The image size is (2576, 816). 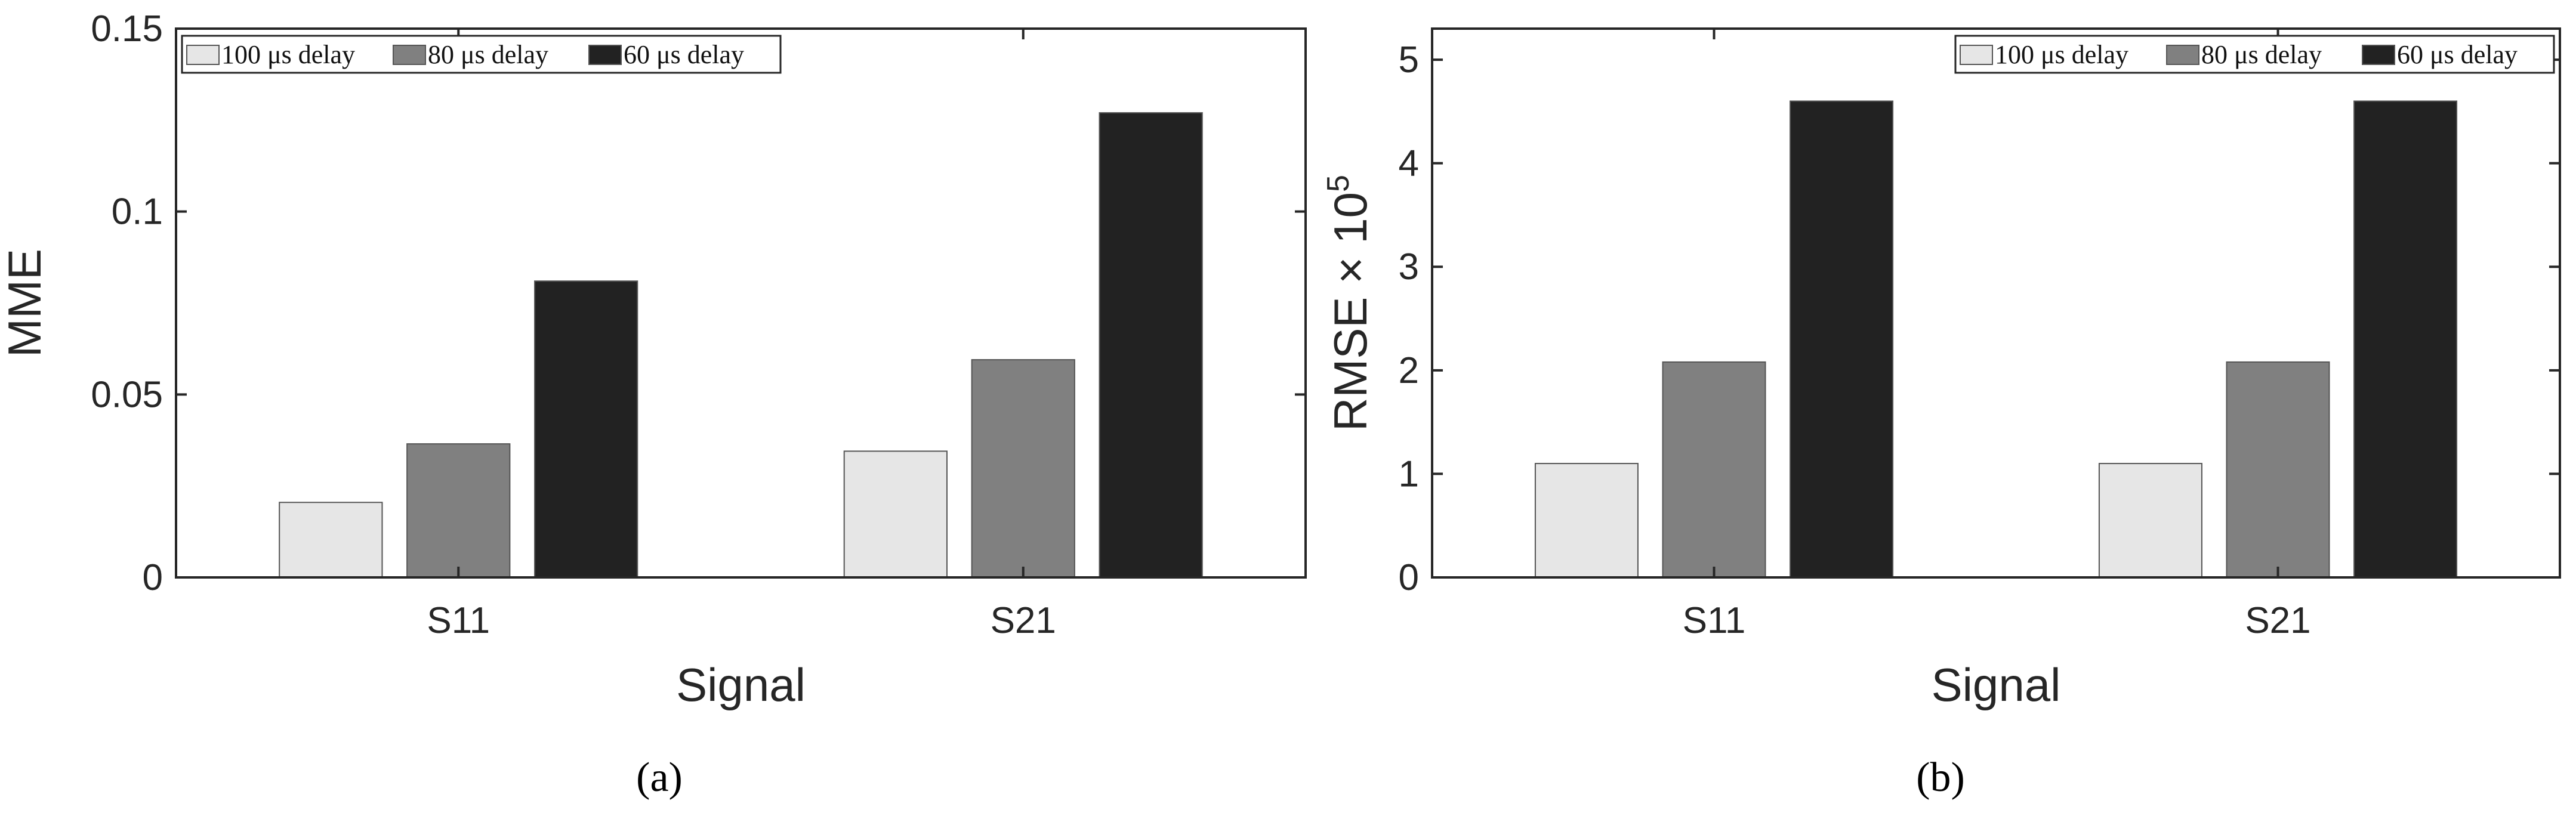 What do you see at coordinates (137, 212) in the screenshot?
I see `y-tick-label: 0.1` at bounding box center [137, 212].